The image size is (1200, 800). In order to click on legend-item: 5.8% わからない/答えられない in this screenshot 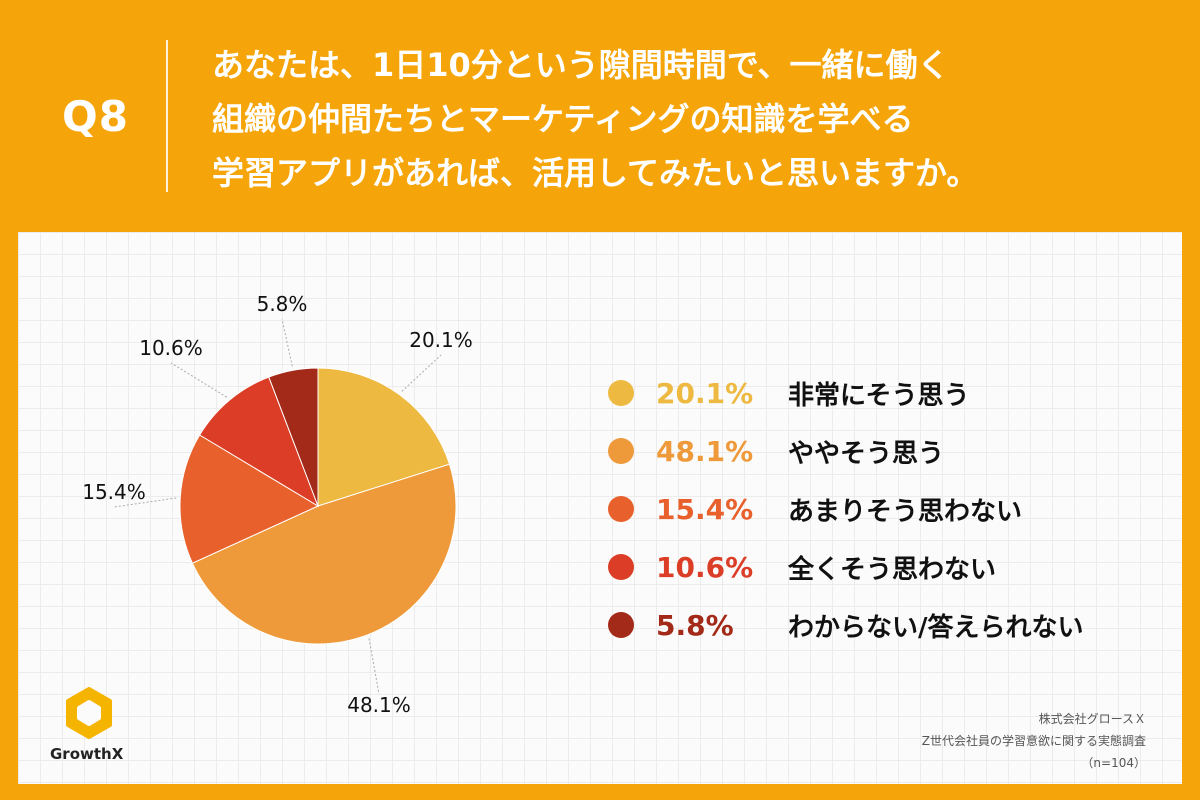, I will do `click(846, 625)`.